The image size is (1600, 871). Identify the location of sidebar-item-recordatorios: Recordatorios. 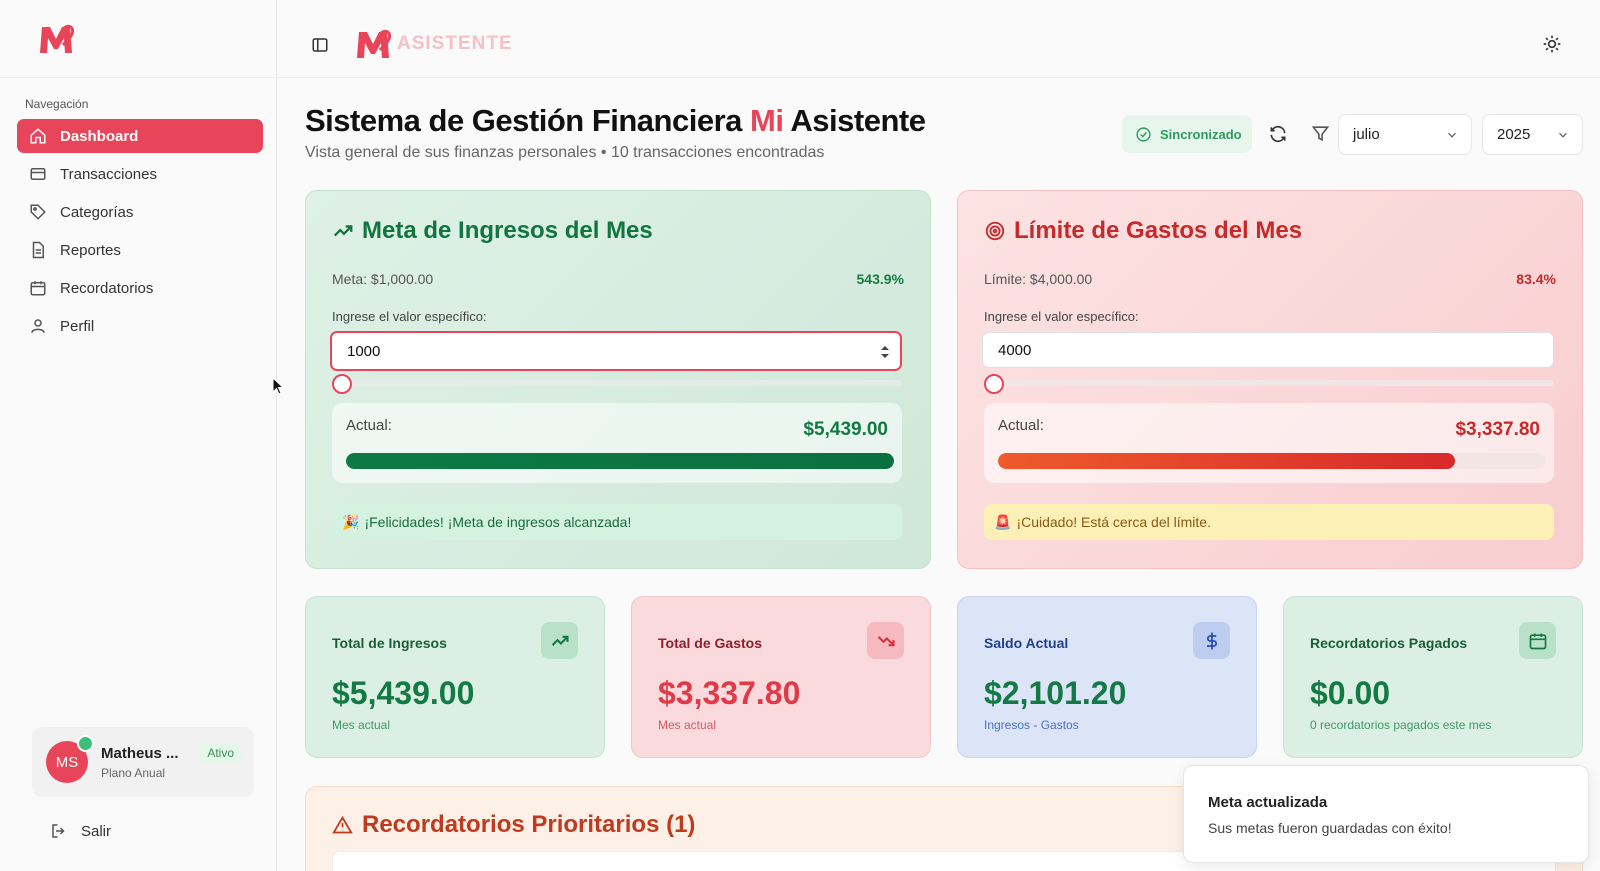
(140, 288).